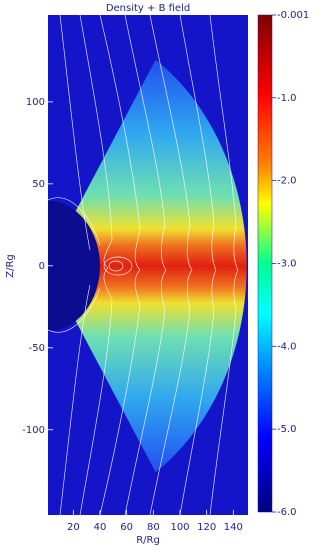 The image size is (320, 551). Describe the element at coordinates (293, 15) in the screenshot. I see `colorbar-tick-label: -0.001` at that location.